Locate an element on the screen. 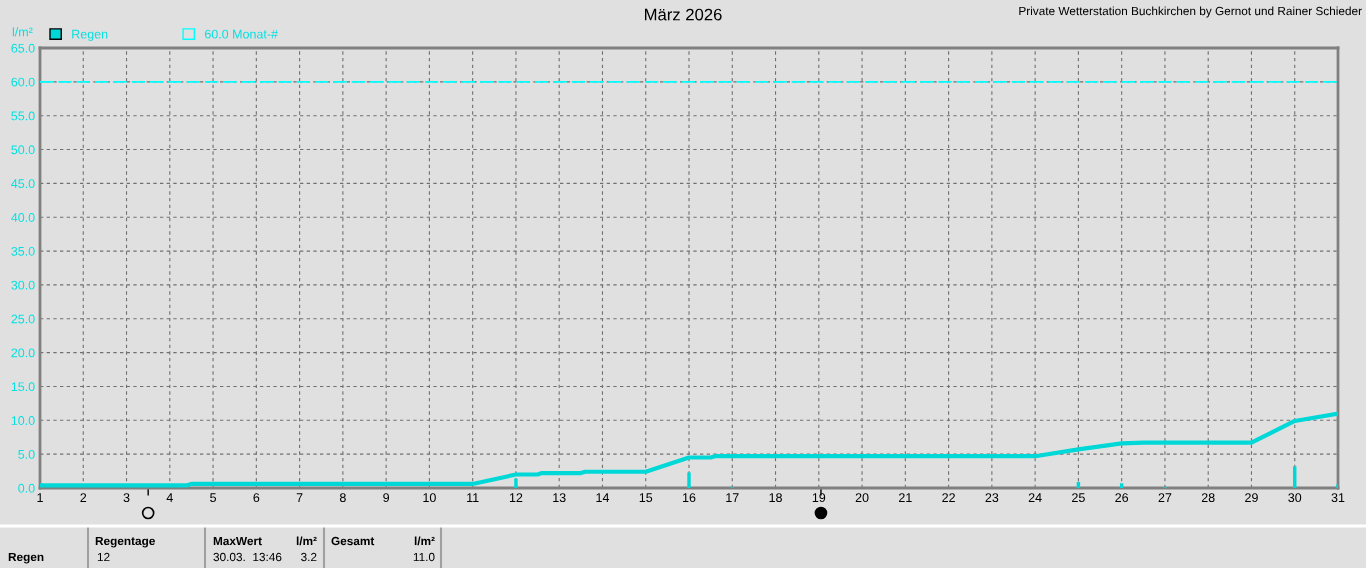  x-tick-label: 10 is located at coordinates (429, 498).